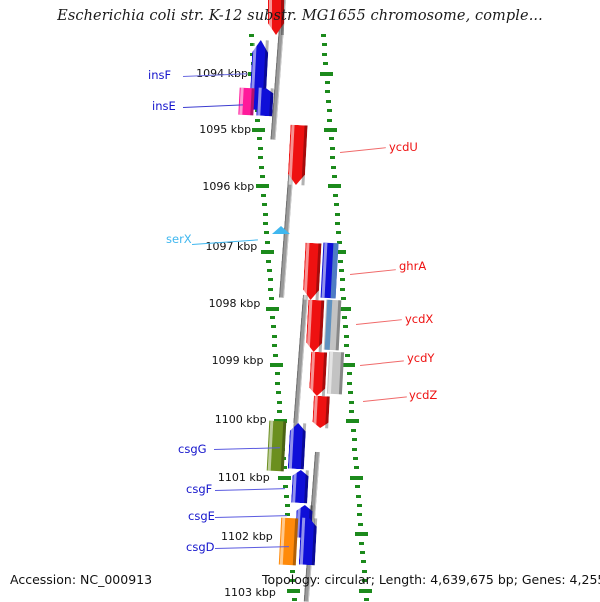 The width and height of the screenshot is (600, 602). What do you see at coordinates (403, 147) in the screenshot?
I see `gene-label-ycdU: ycdU` at bounding box center [403, 147].